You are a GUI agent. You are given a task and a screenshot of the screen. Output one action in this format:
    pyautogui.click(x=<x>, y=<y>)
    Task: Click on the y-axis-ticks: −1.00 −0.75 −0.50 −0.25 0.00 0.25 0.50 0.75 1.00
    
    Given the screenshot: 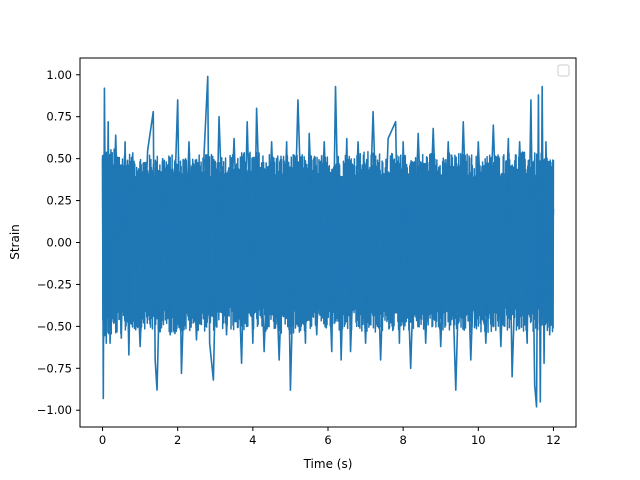 What is the action you would take?
    pyautogui.click(x=58, y=242)
    